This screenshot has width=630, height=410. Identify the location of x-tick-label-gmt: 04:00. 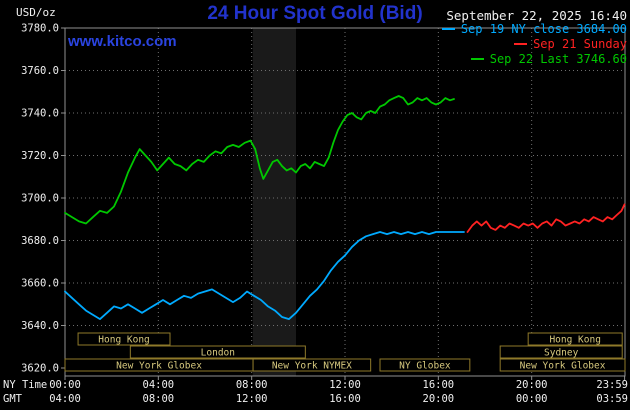
(65, 399).